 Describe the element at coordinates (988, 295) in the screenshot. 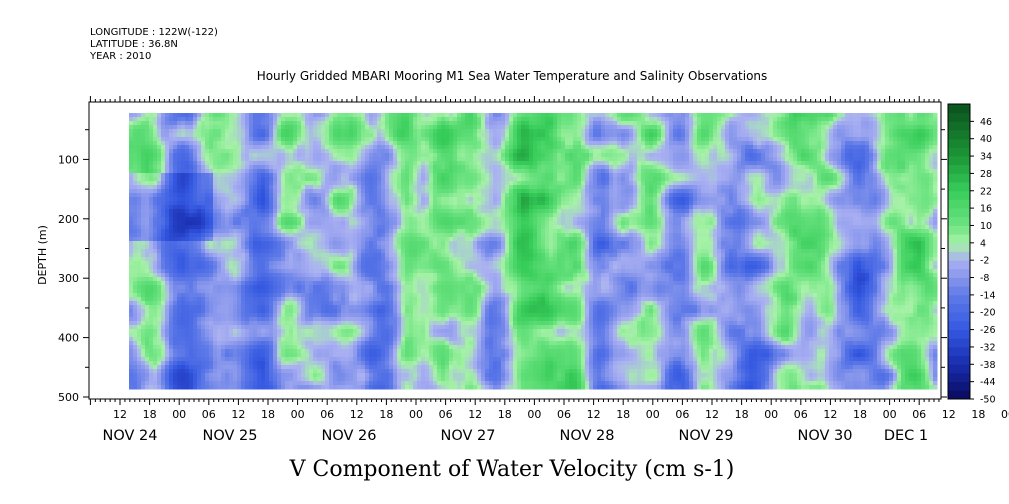

I see `colorbar-label: -14` at that location.